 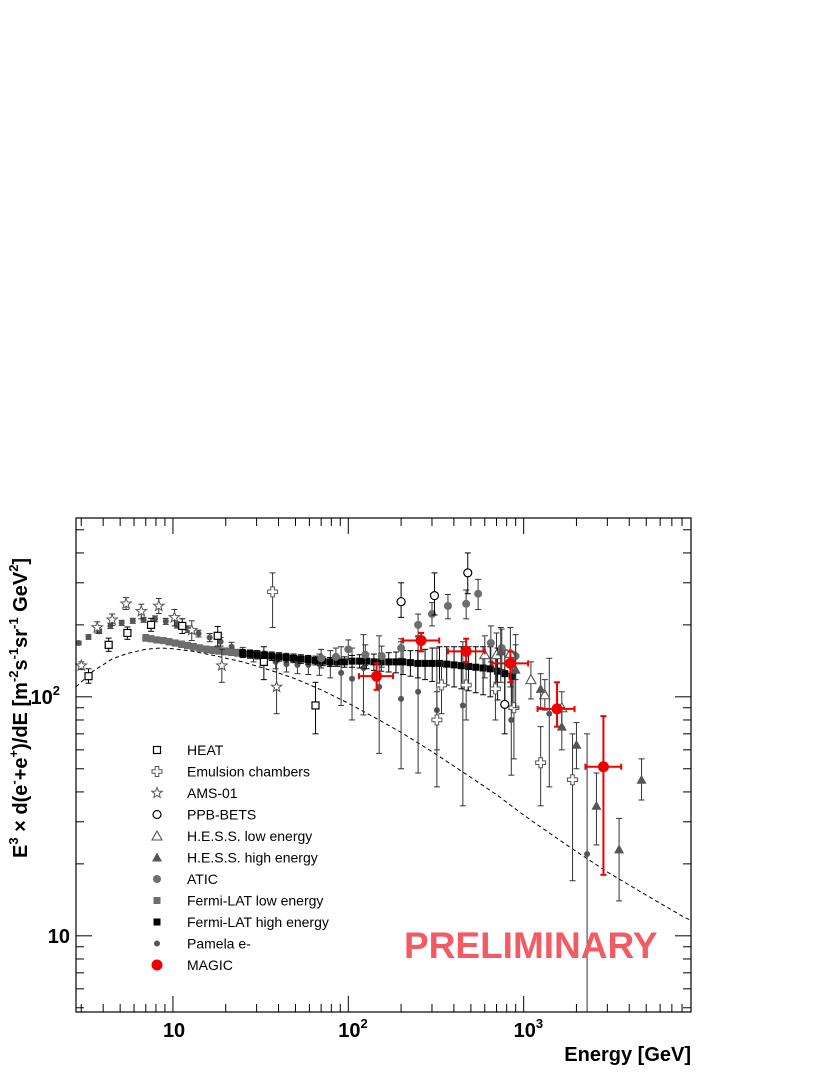 I want to click on series-fermi-lat-high-energy, so click(x=377, y=677).